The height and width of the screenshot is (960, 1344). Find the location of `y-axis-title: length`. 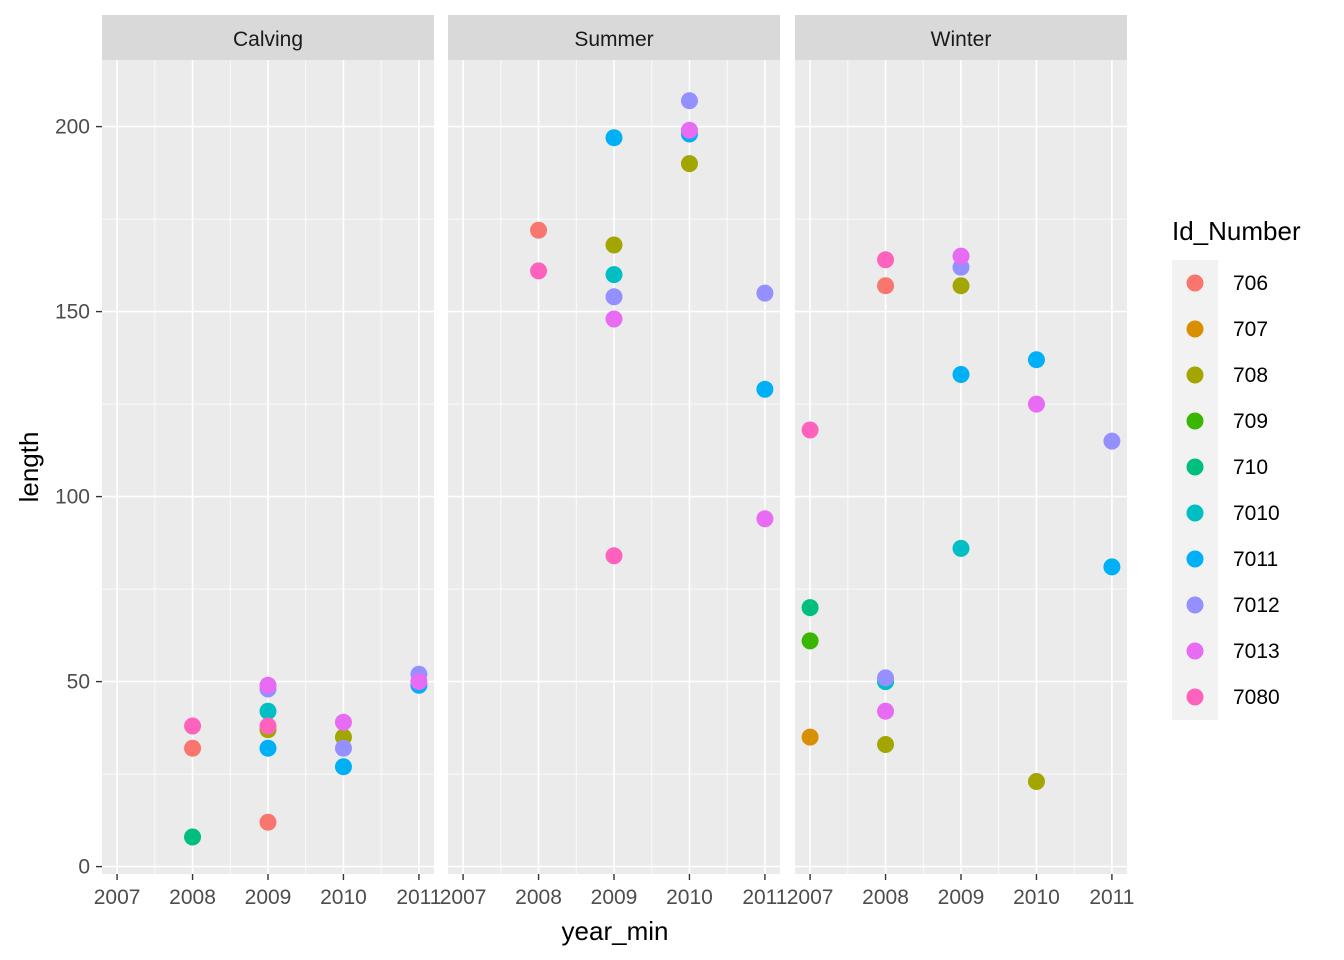

y-axis-title: length is located at coordinates (29, 467).